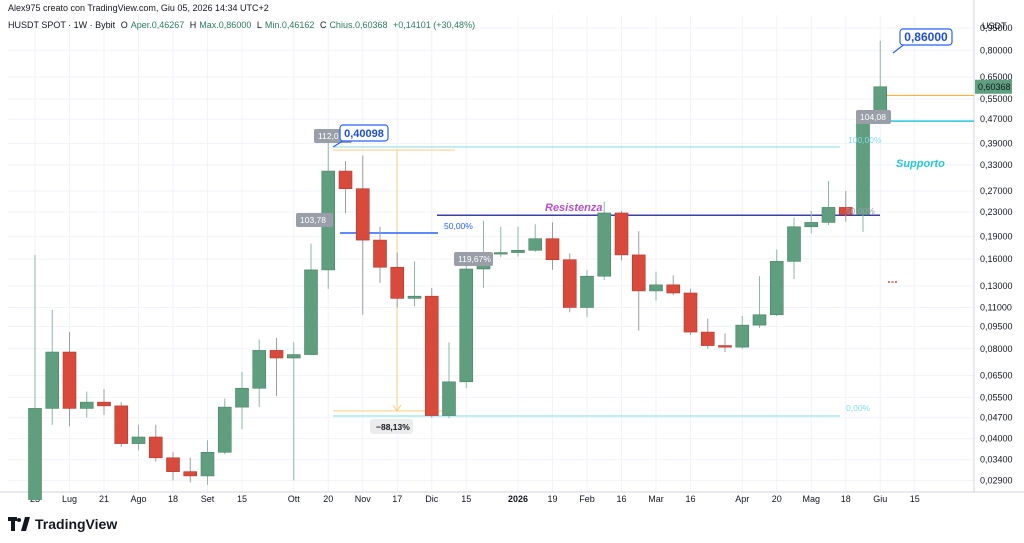 This screenshot has width=1024, height=543. Describe the element at coordinates (994, 87) in the screenshot. I see `current-price-badge: 0,60368` at that location.